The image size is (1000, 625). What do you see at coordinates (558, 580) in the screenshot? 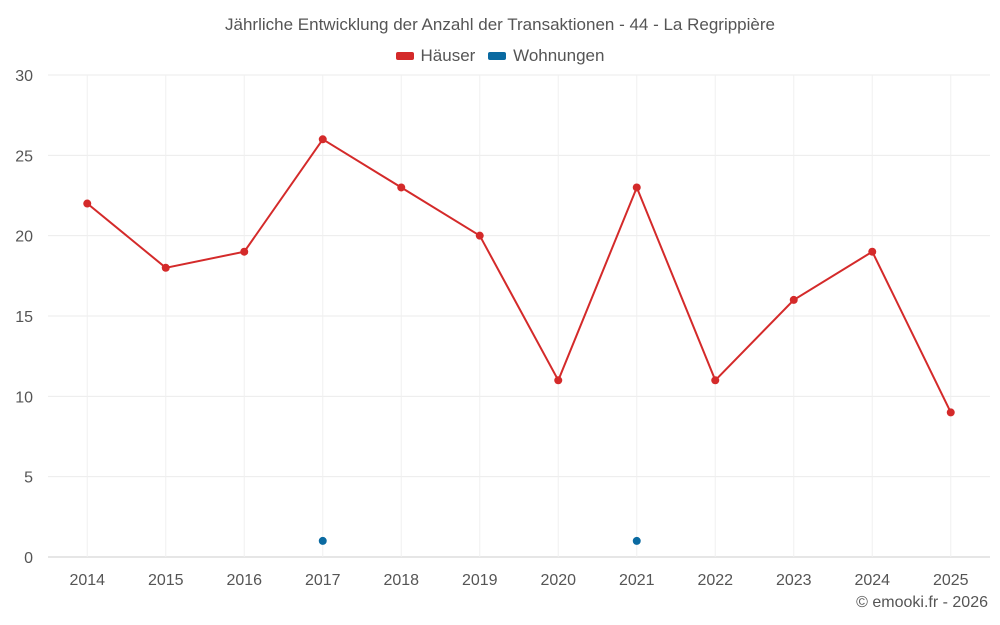
I see `x-tick-label: 2020` at bounding box center [558, 580].